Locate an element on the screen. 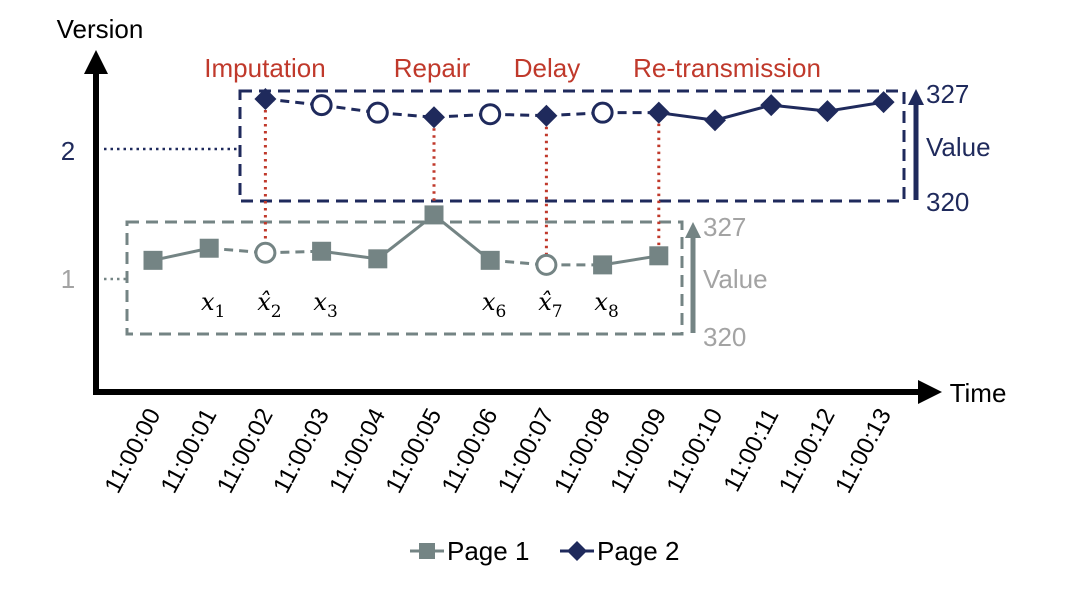 The height and width of the screenshot is (590, 1084). page-2-point-11:00:09 is located at coordinates (658, 112).